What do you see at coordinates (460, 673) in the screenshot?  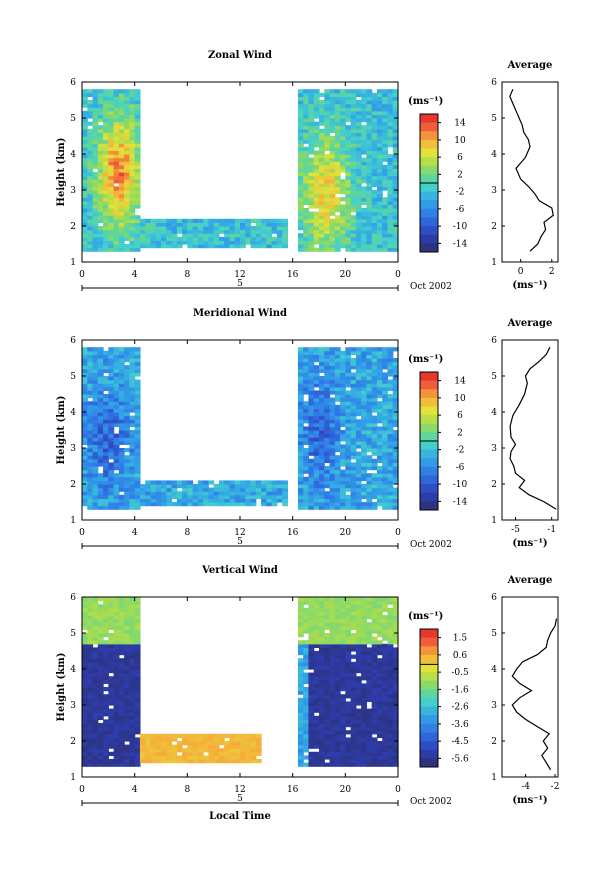 I see `colorbar-tick-label: -0.5` at bounding box center [460, 673].